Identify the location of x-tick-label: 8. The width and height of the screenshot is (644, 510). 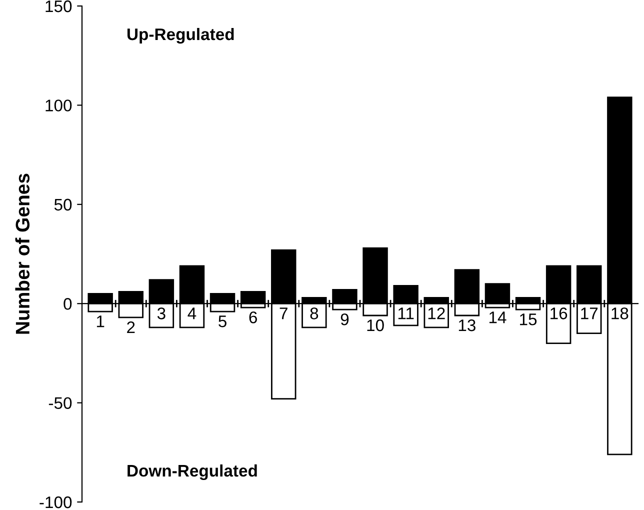
(314, 314).